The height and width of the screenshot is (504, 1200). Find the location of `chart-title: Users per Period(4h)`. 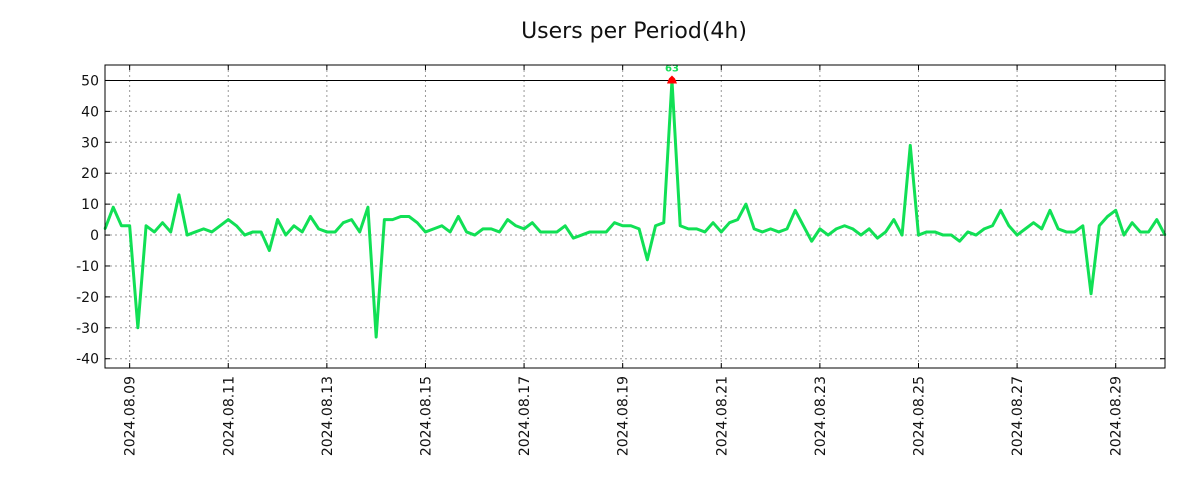

chart-title: Users per Period(4h) is located at coordinates (634, 31).